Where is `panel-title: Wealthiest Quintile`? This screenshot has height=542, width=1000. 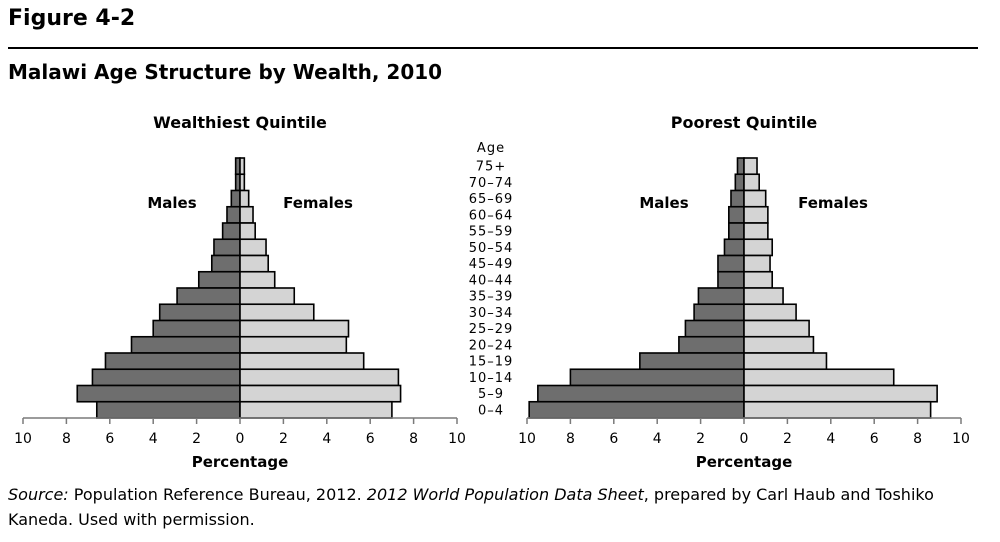
panel-title: Wealthiest Quintile is located at coordinates (240, 122).